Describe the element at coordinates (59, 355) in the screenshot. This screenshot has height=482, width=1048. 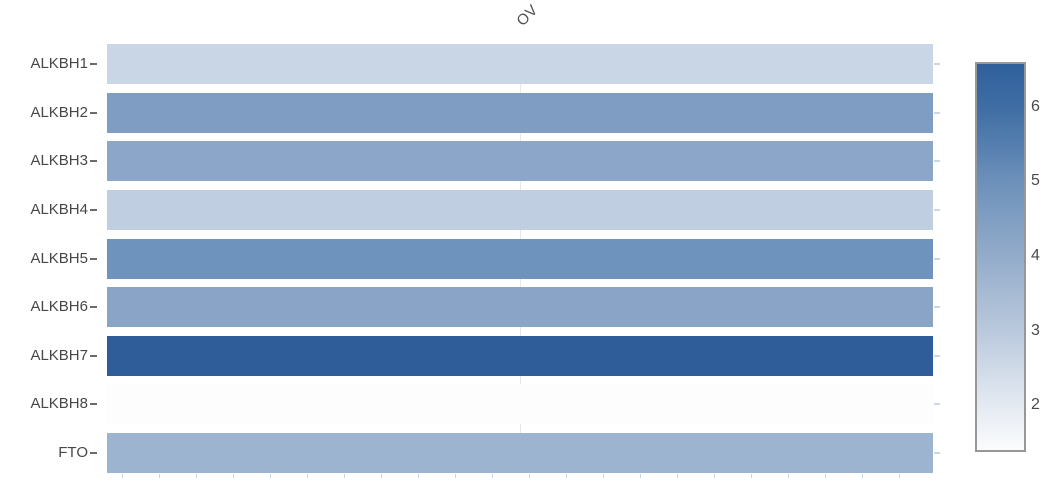
I see `row-label-alkbh7: ALKBH7` at that location.